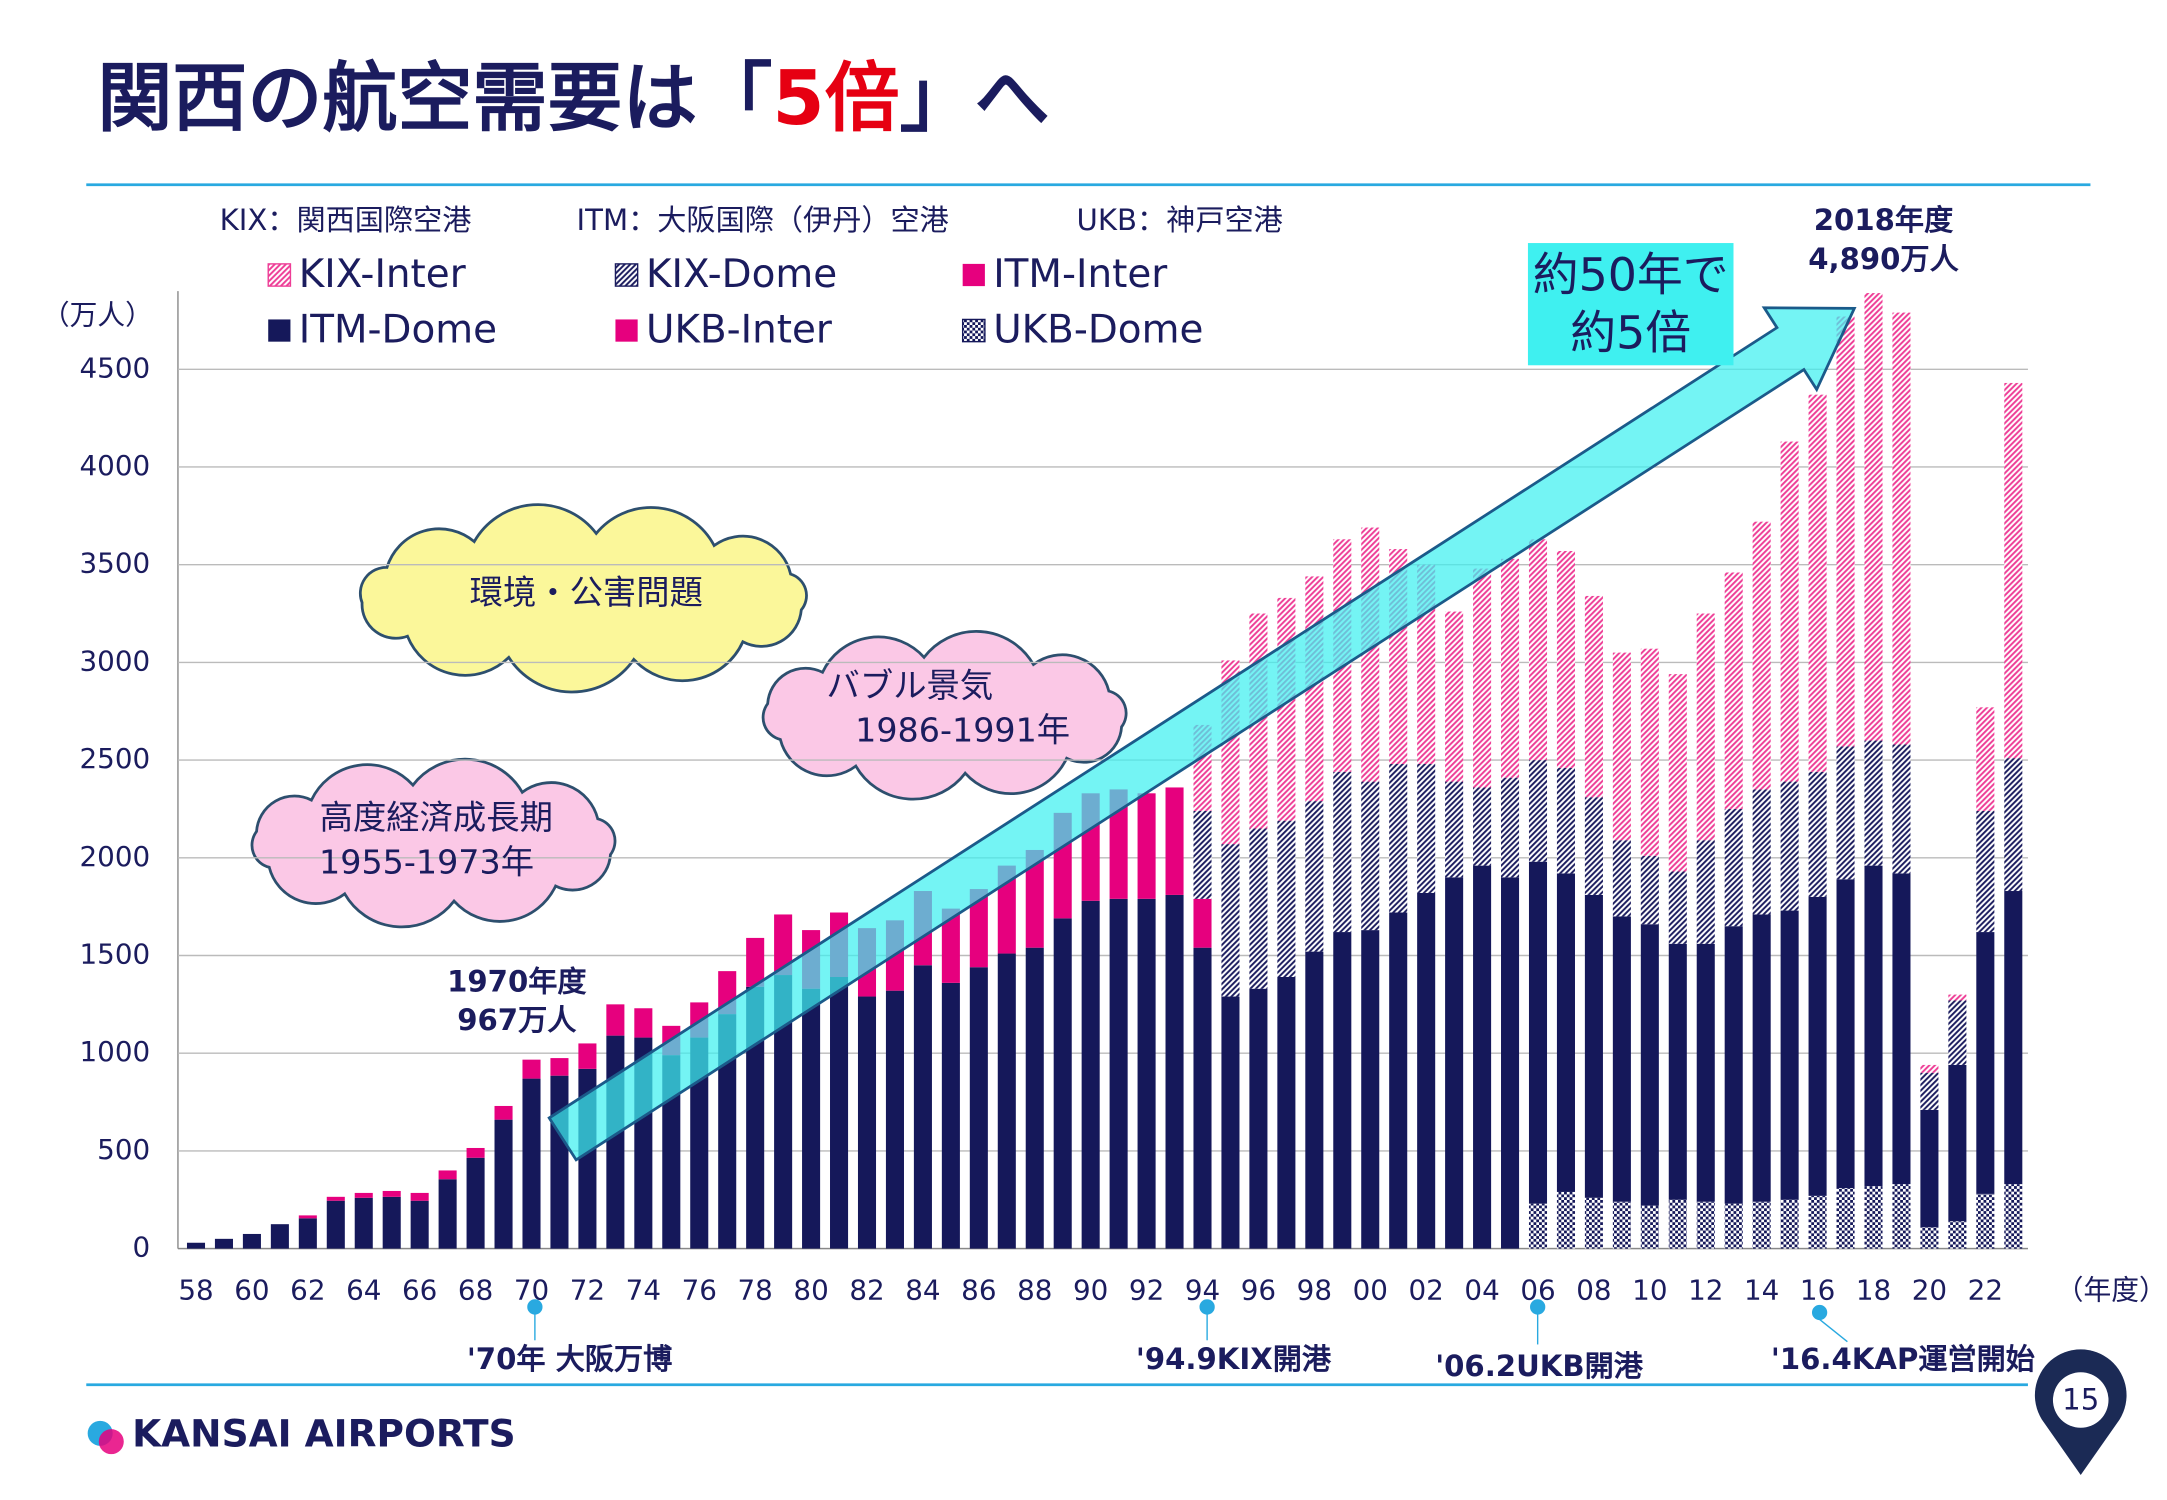  I want to click on x-tick-label: 18, so click(1873, 1290).